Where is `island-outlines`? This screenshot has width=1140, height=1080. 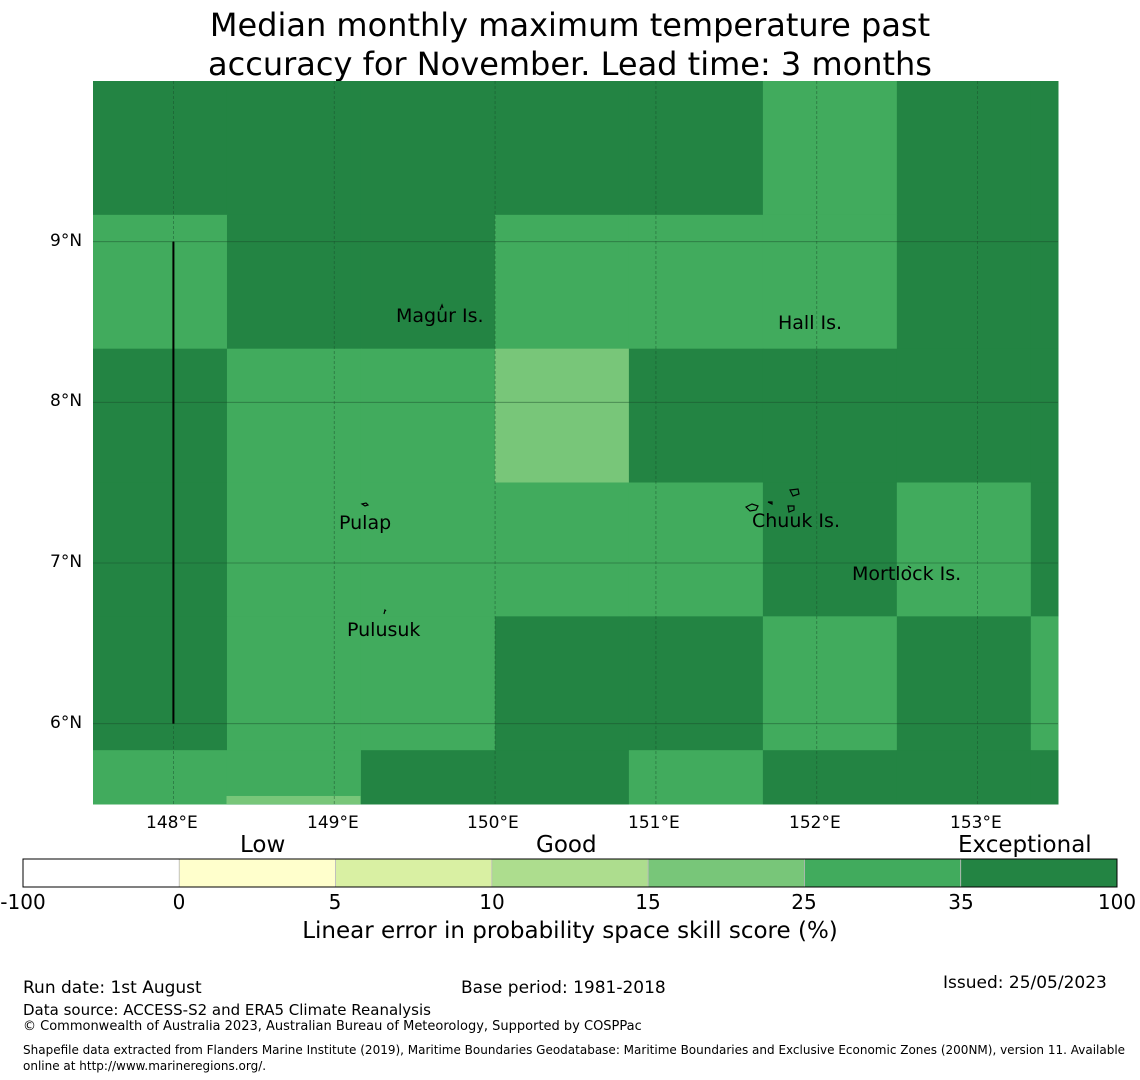 island-outlines is located at coordinates (636, 459).